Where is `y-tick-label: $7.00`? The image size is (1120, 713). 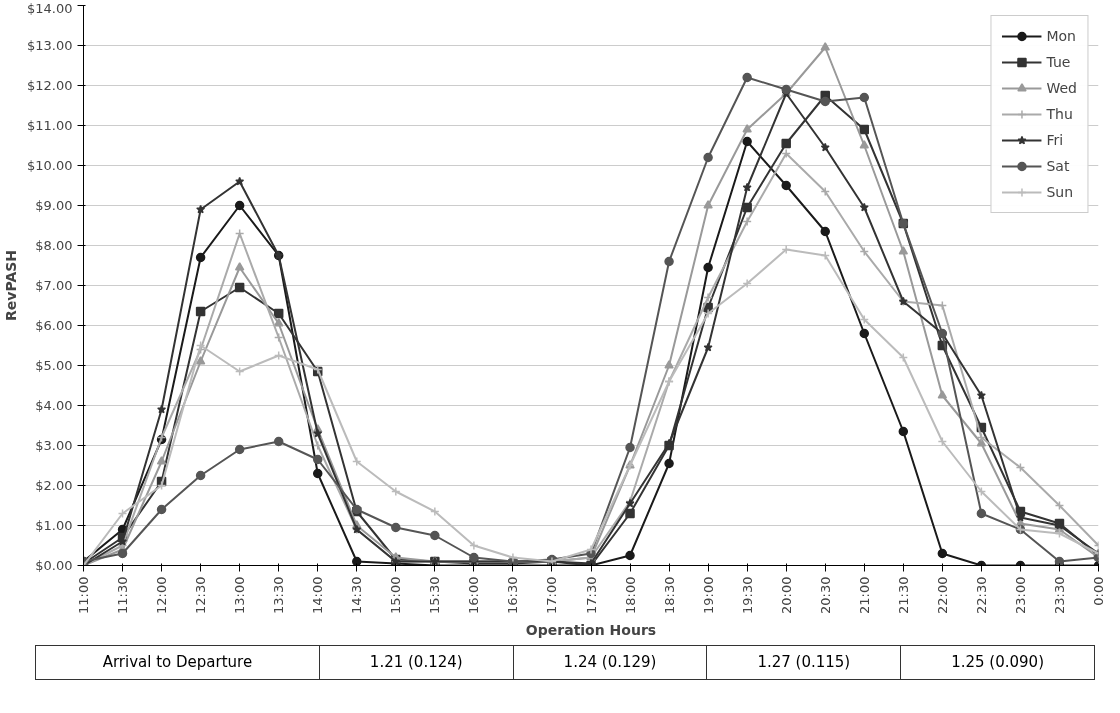 y-tick-label: $7.00 is located at coordinates (54, 285).